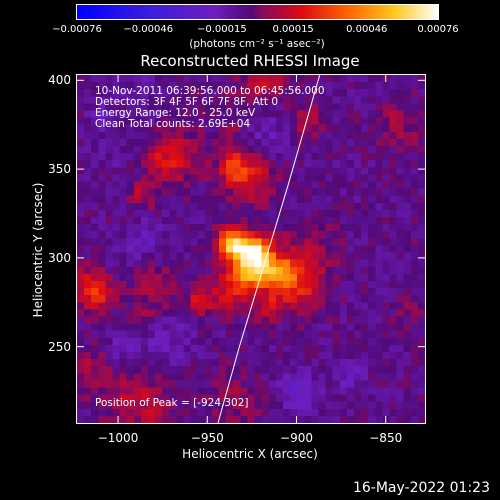 This screenshot has height=500, width=500. What do you see at coordinates (59, 80) in the screenshot?
I see `y-tick-label: 400` at bounding box center [59, 80].